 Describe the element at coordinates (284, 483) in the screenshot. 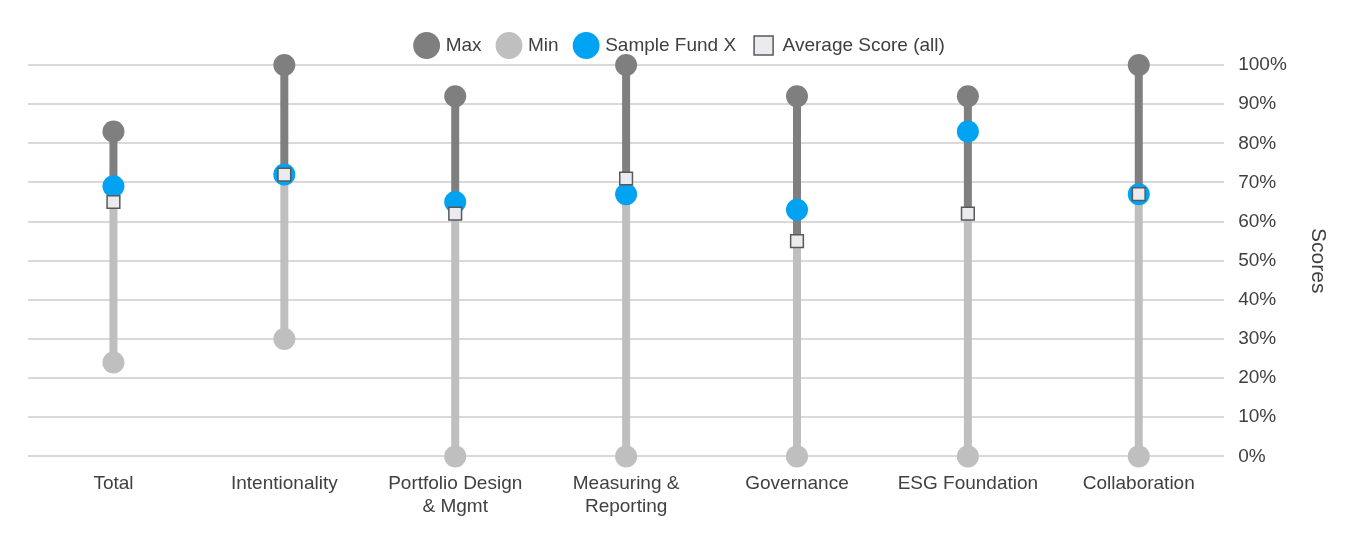

I see `x-tick-label: Intentionality` at that location.